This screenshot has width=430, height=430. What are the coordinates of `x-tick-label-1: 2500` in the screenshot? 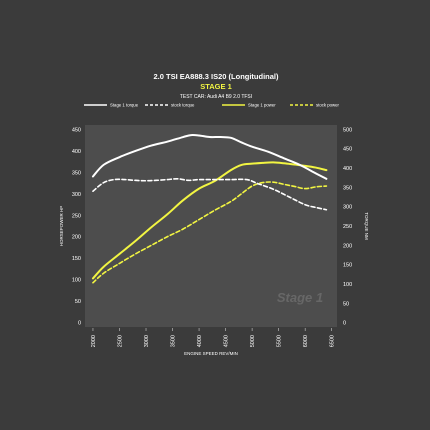 It's located at (120, 341).